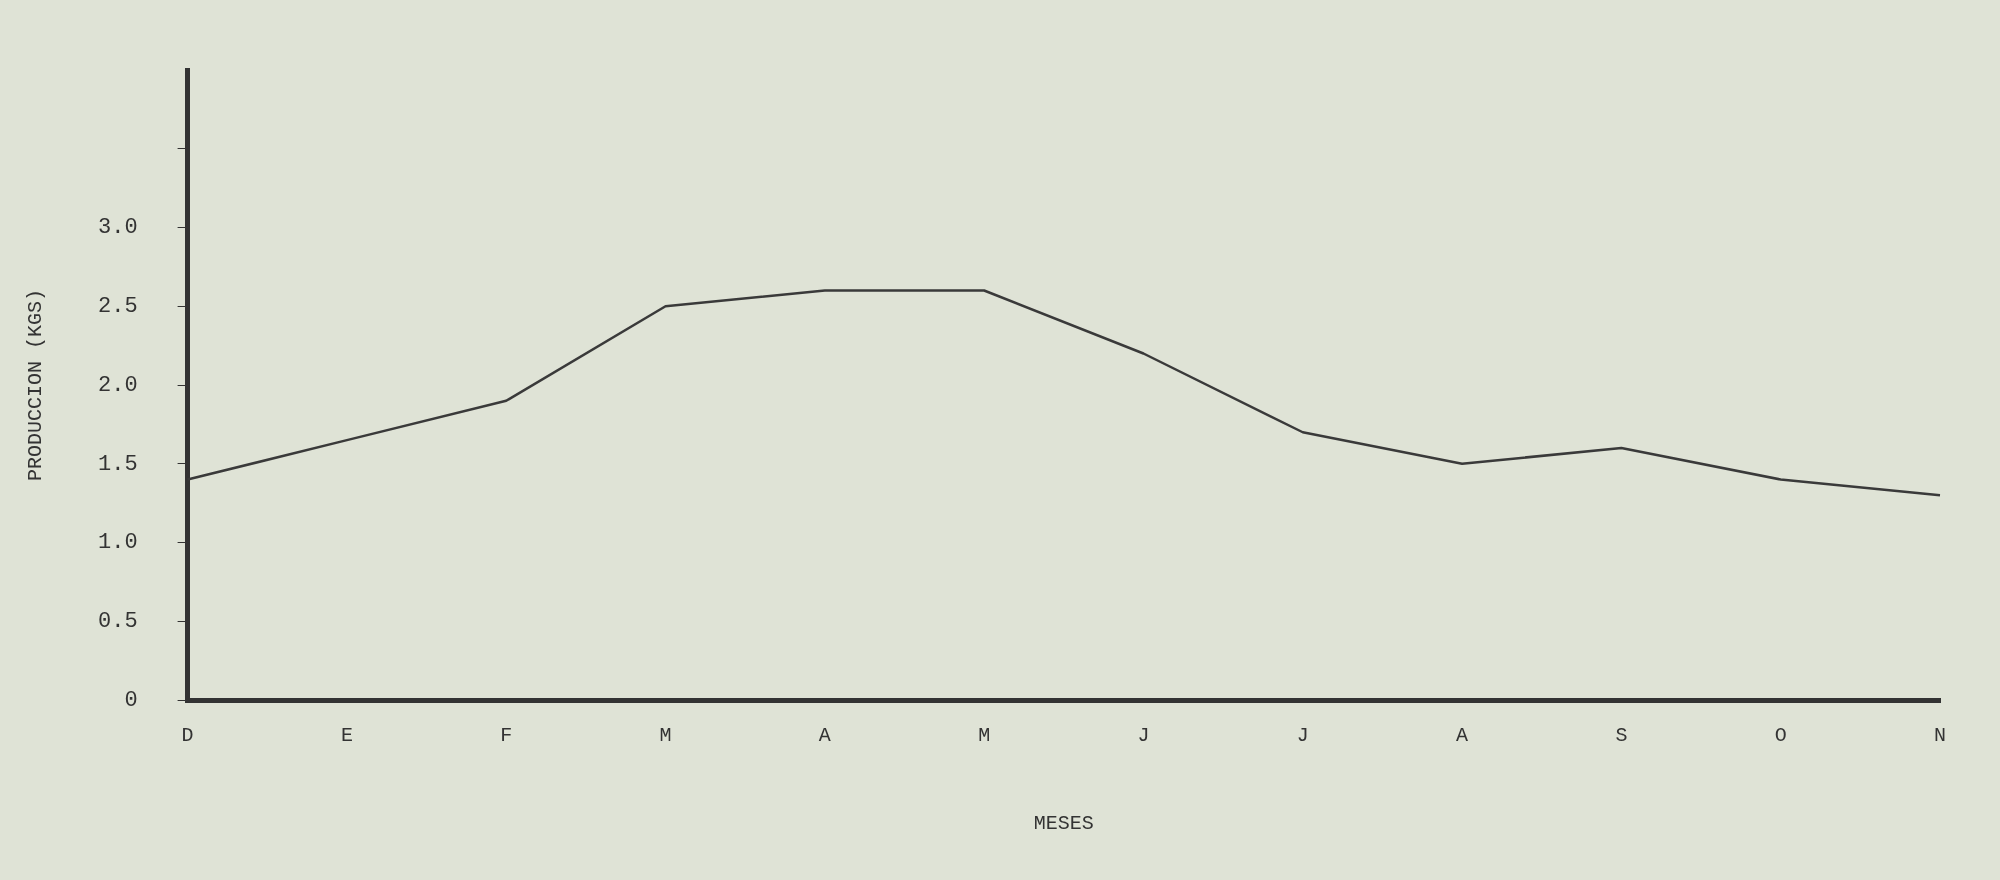 The height and width of the screenshot is (880, 2000). What do you see at coordinates (118, 228) in the screenshot?
I see `y-tick-label: 3.0` at bounding box center [118, 228].